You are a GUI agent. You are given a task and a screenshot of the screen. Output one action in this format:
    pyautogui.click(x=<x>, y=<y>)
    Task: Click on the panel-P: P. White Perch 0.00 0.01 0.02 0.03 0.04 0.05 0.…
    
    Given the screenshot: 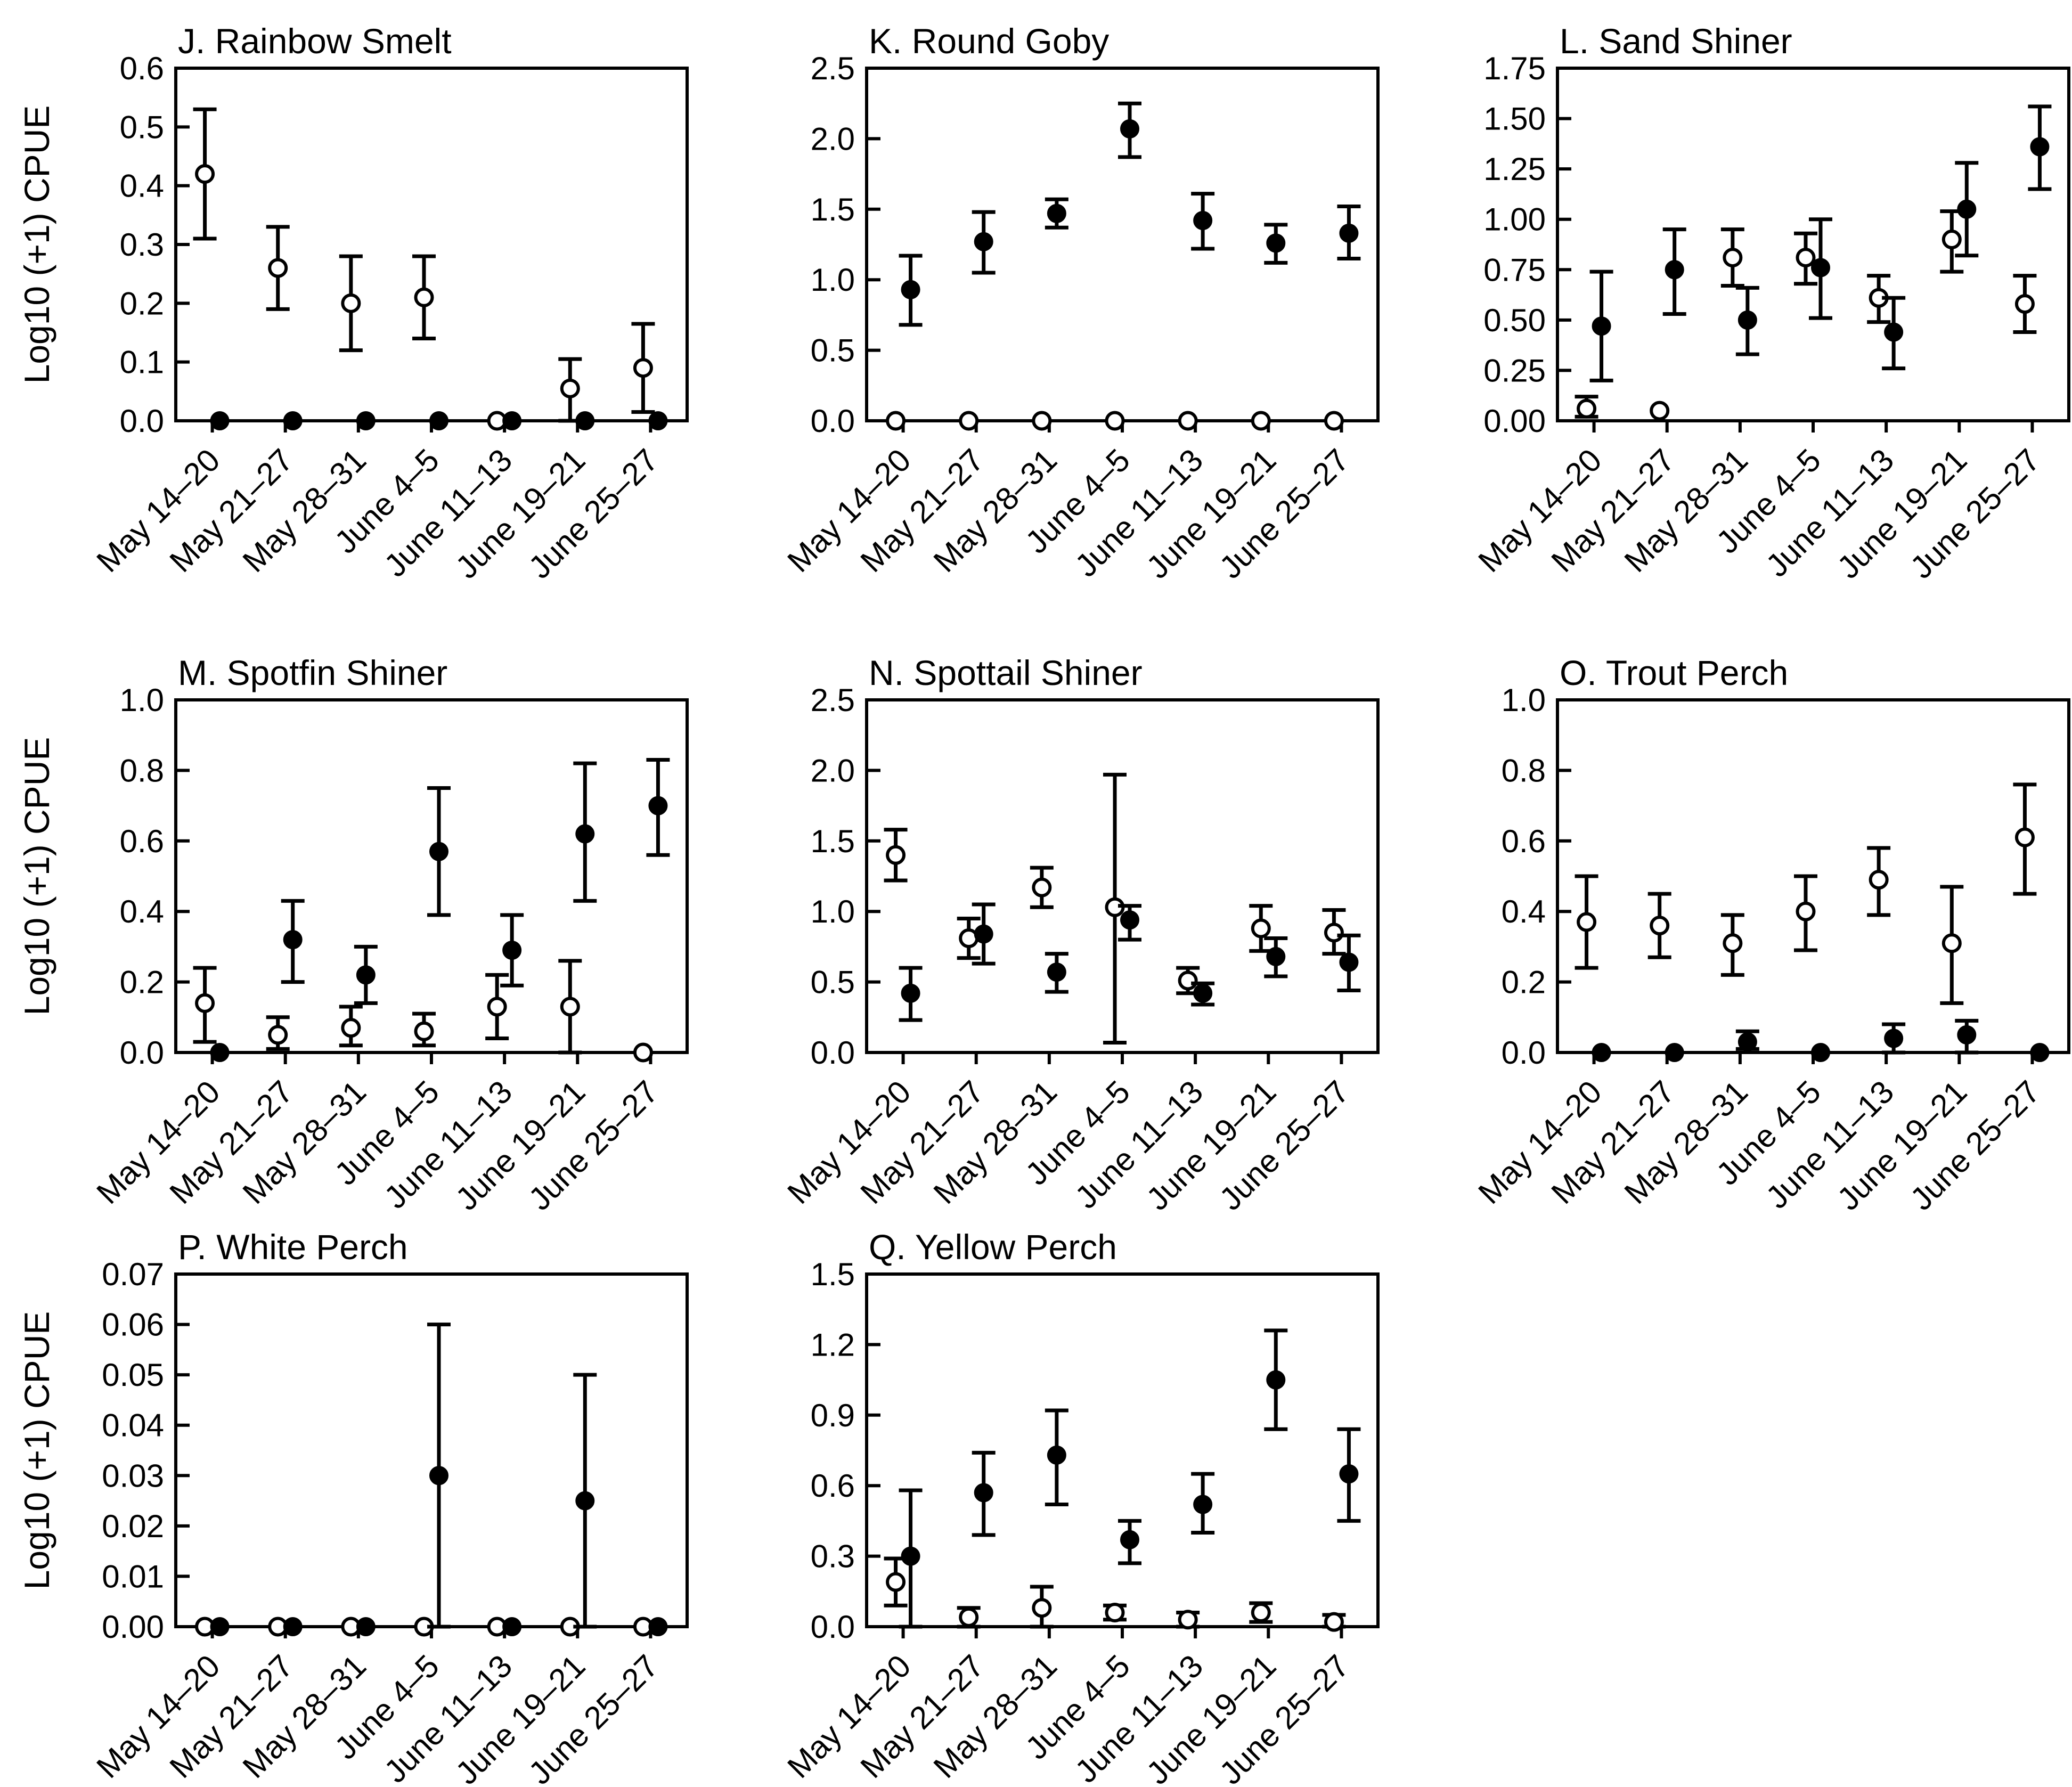 What is the action you would take?
    pyautogui.click(x=353, y=1507)
    